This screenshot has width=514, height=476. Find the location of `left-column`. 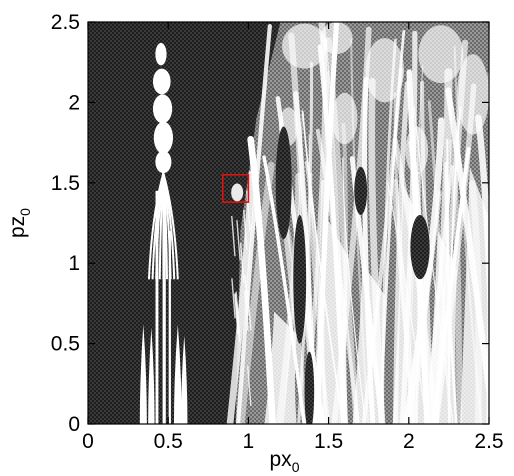

left-column is located at coordinates (163, 233).